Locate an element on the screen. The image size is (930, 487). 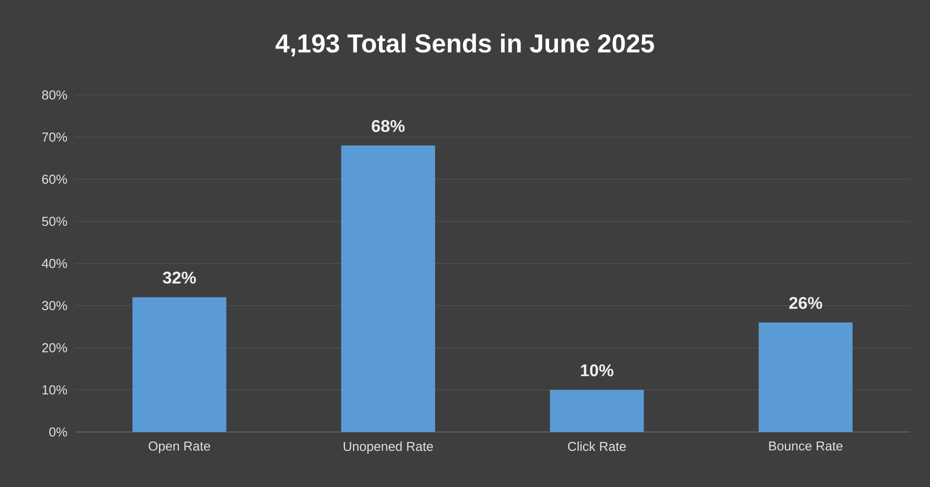
data-label: 68% is located at coordinates (388, 126).